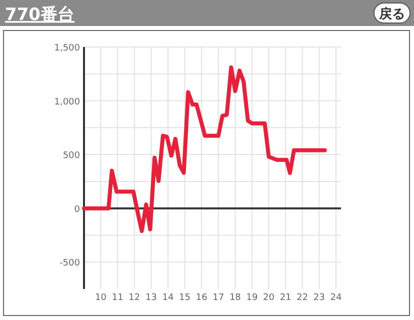 The height and width of the screenshot is (320, 414). What do you see at coordinates (71, 156) in the screenshot?
I see `ytick: 500` at bounding box center [71, 156].